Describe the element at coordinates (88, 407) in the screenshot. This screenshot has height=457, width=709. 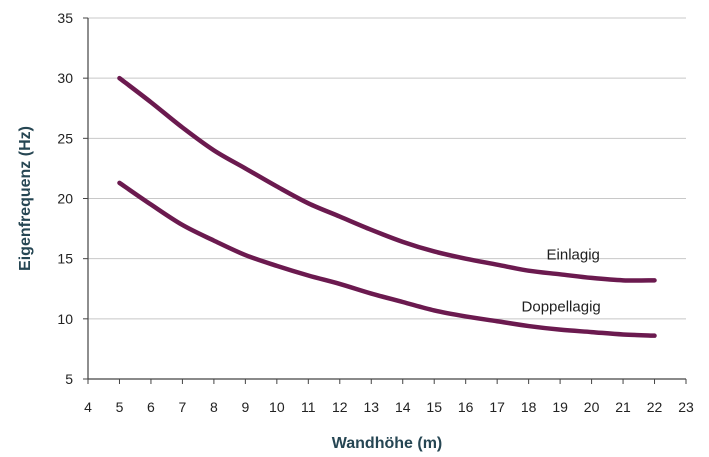
I see `x-tick-label: 4` at that location.